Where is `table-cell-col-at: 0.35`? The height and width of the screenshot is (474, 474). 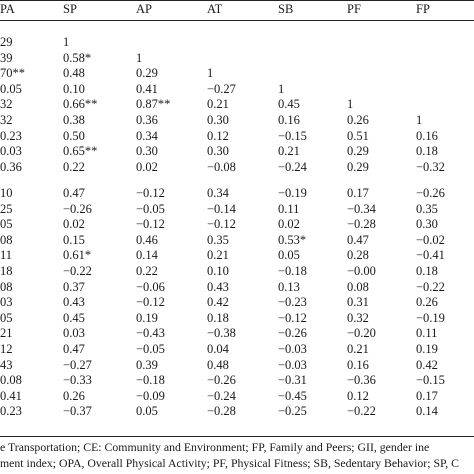
table-cell-col-at: 0.35 is located at coordinates (218, 239).